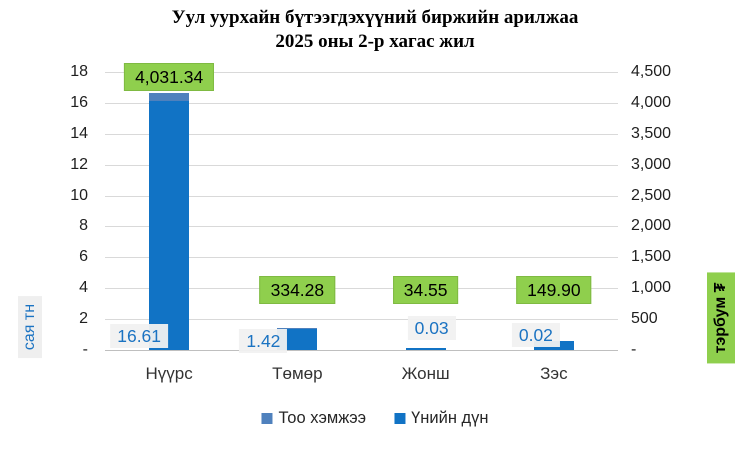 The width and height of the screenshot is (750, 449). I want to click on right-axis-tick: 1,500, so click(651, 257).